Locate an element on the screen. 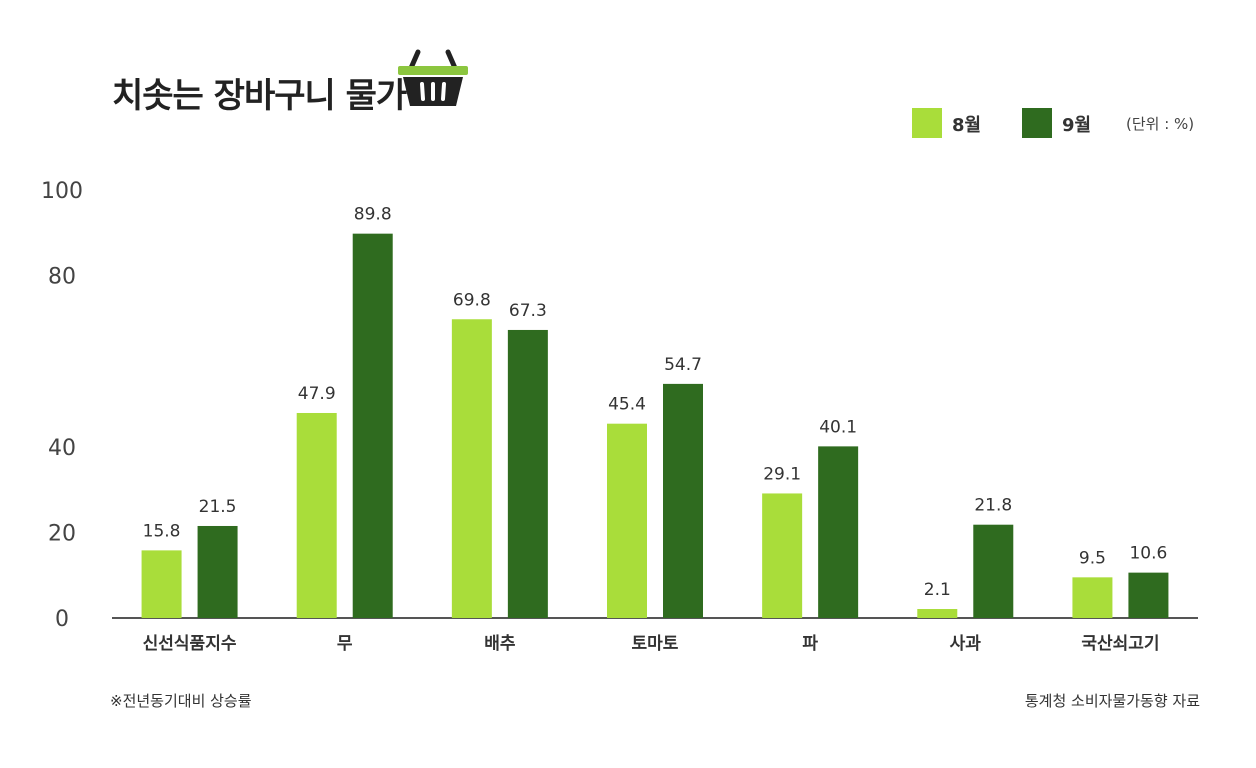  data-label-september: 54.7 is located at coordinates (683, 365).